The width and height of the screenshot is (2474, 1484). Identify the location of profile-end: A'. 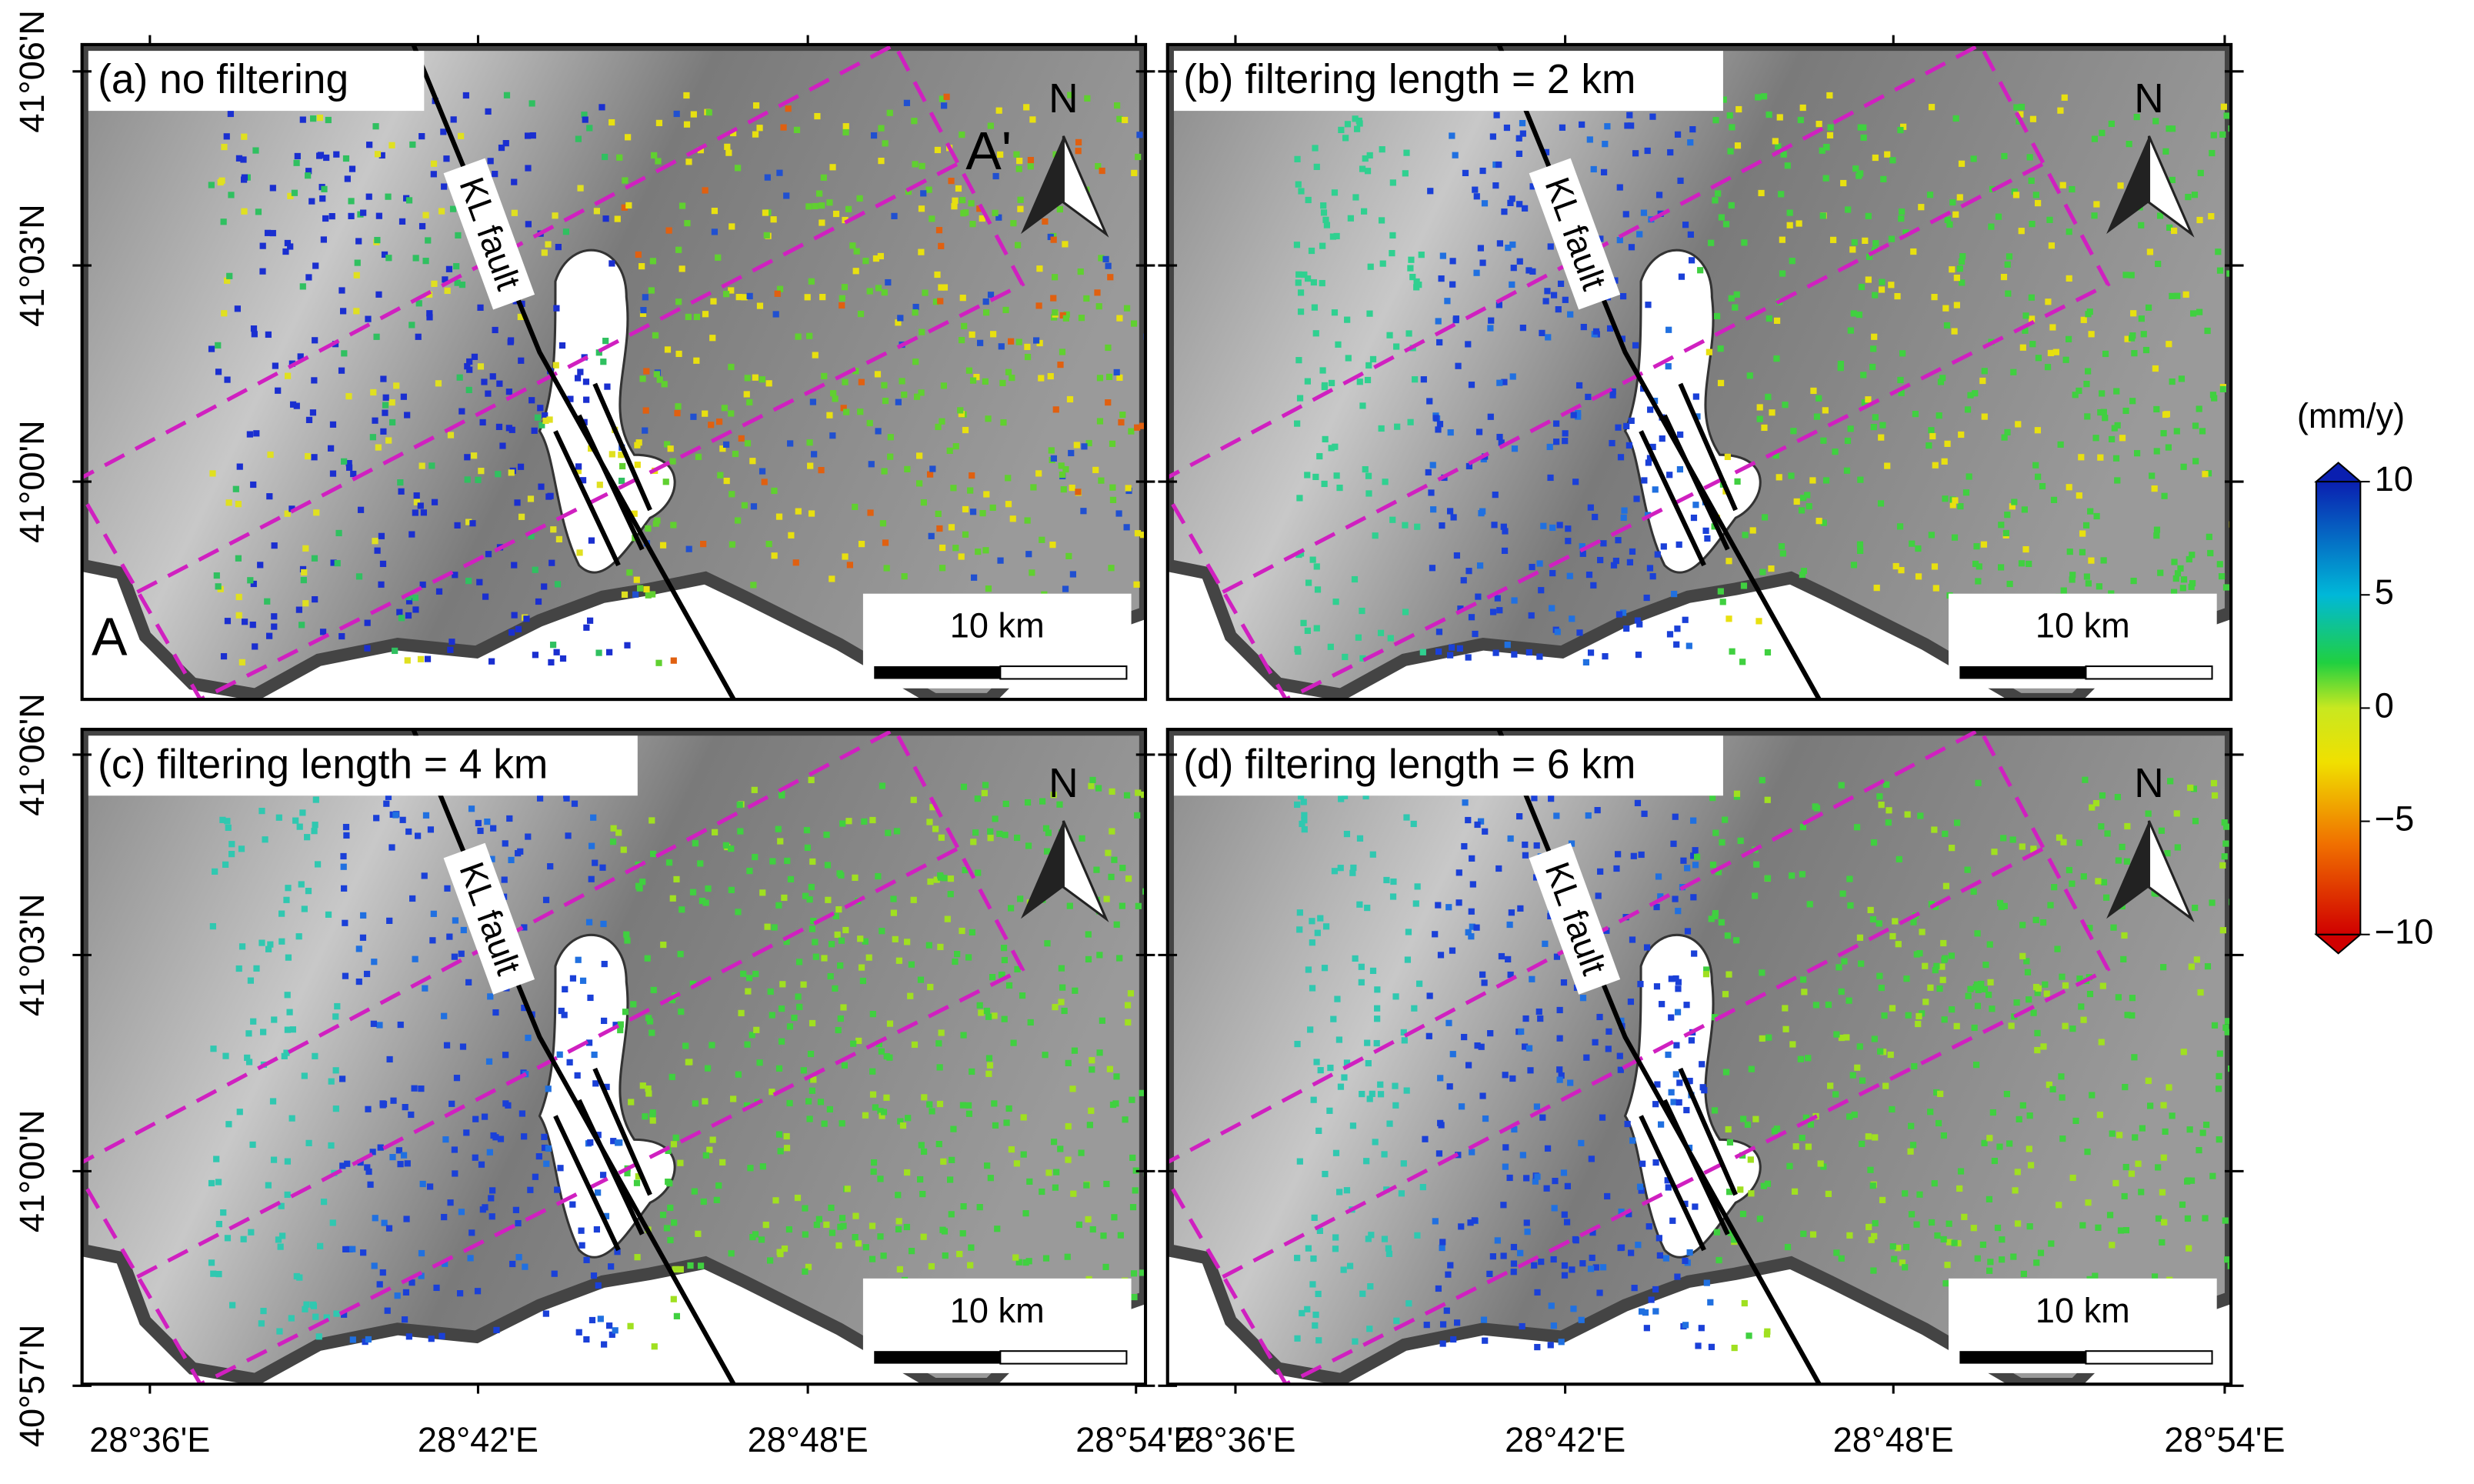
(988, 151).